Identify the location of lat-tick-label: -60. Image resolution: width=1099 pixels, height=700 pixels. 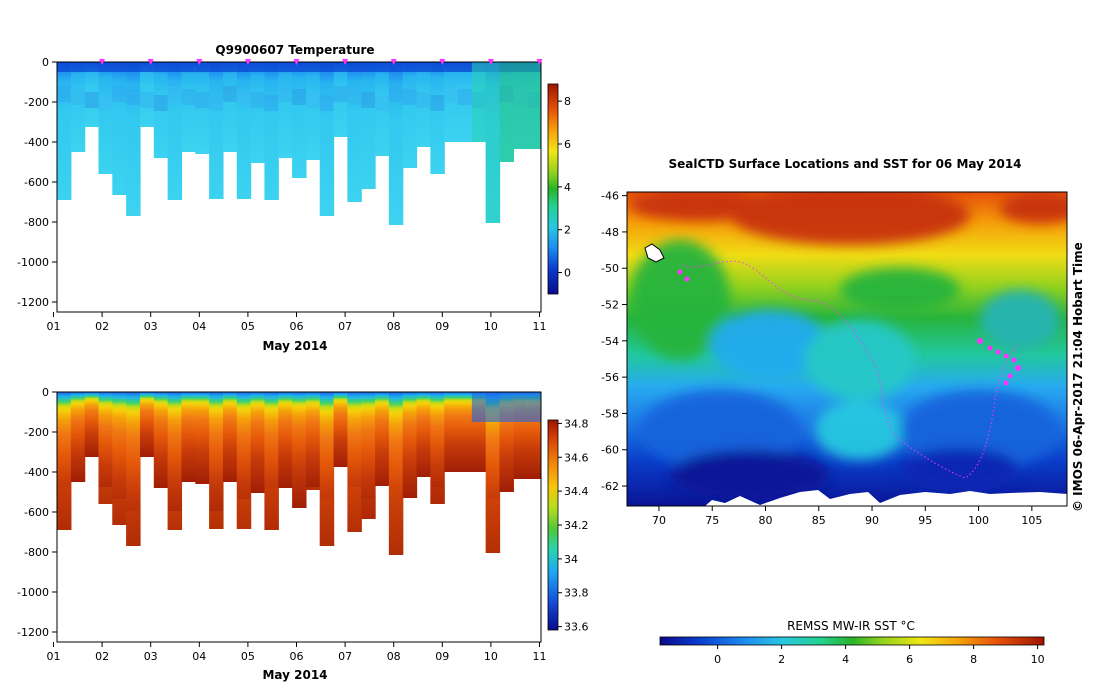
(610, 450).